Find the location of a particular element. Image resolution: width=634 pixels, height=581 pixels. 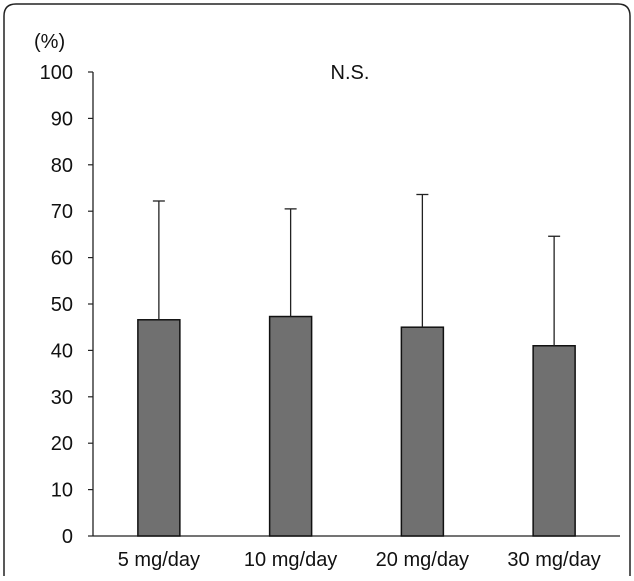

significance-annotation: N.S. is located at coordinates (350, 73).